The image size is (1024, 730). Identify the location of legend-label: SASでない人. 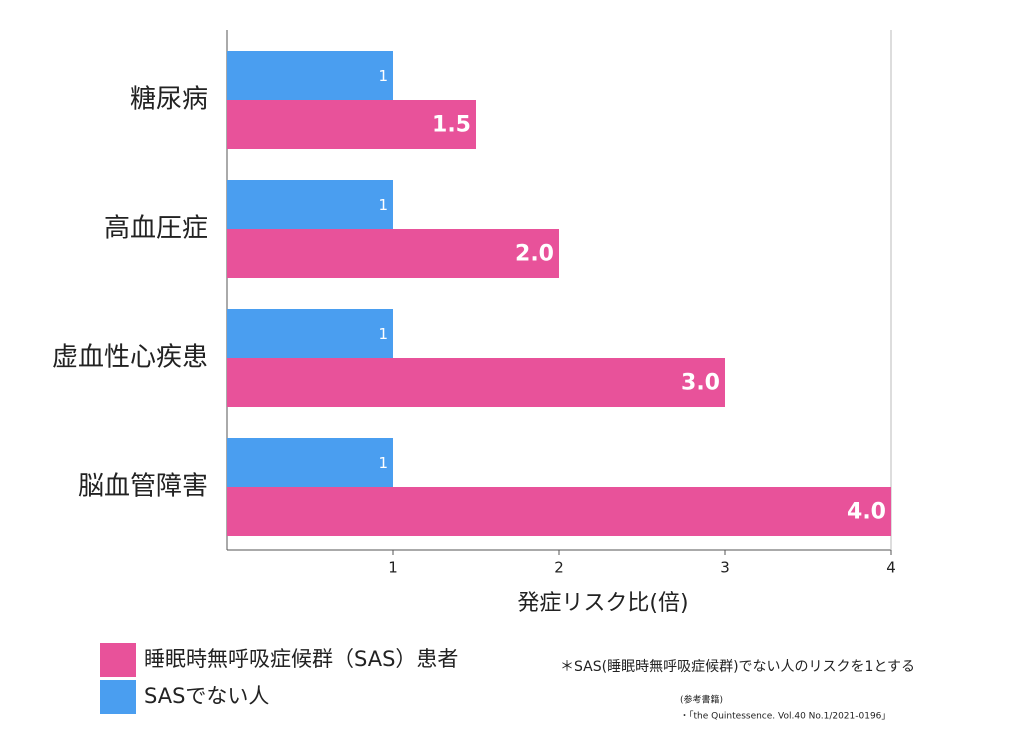
(206, 696).